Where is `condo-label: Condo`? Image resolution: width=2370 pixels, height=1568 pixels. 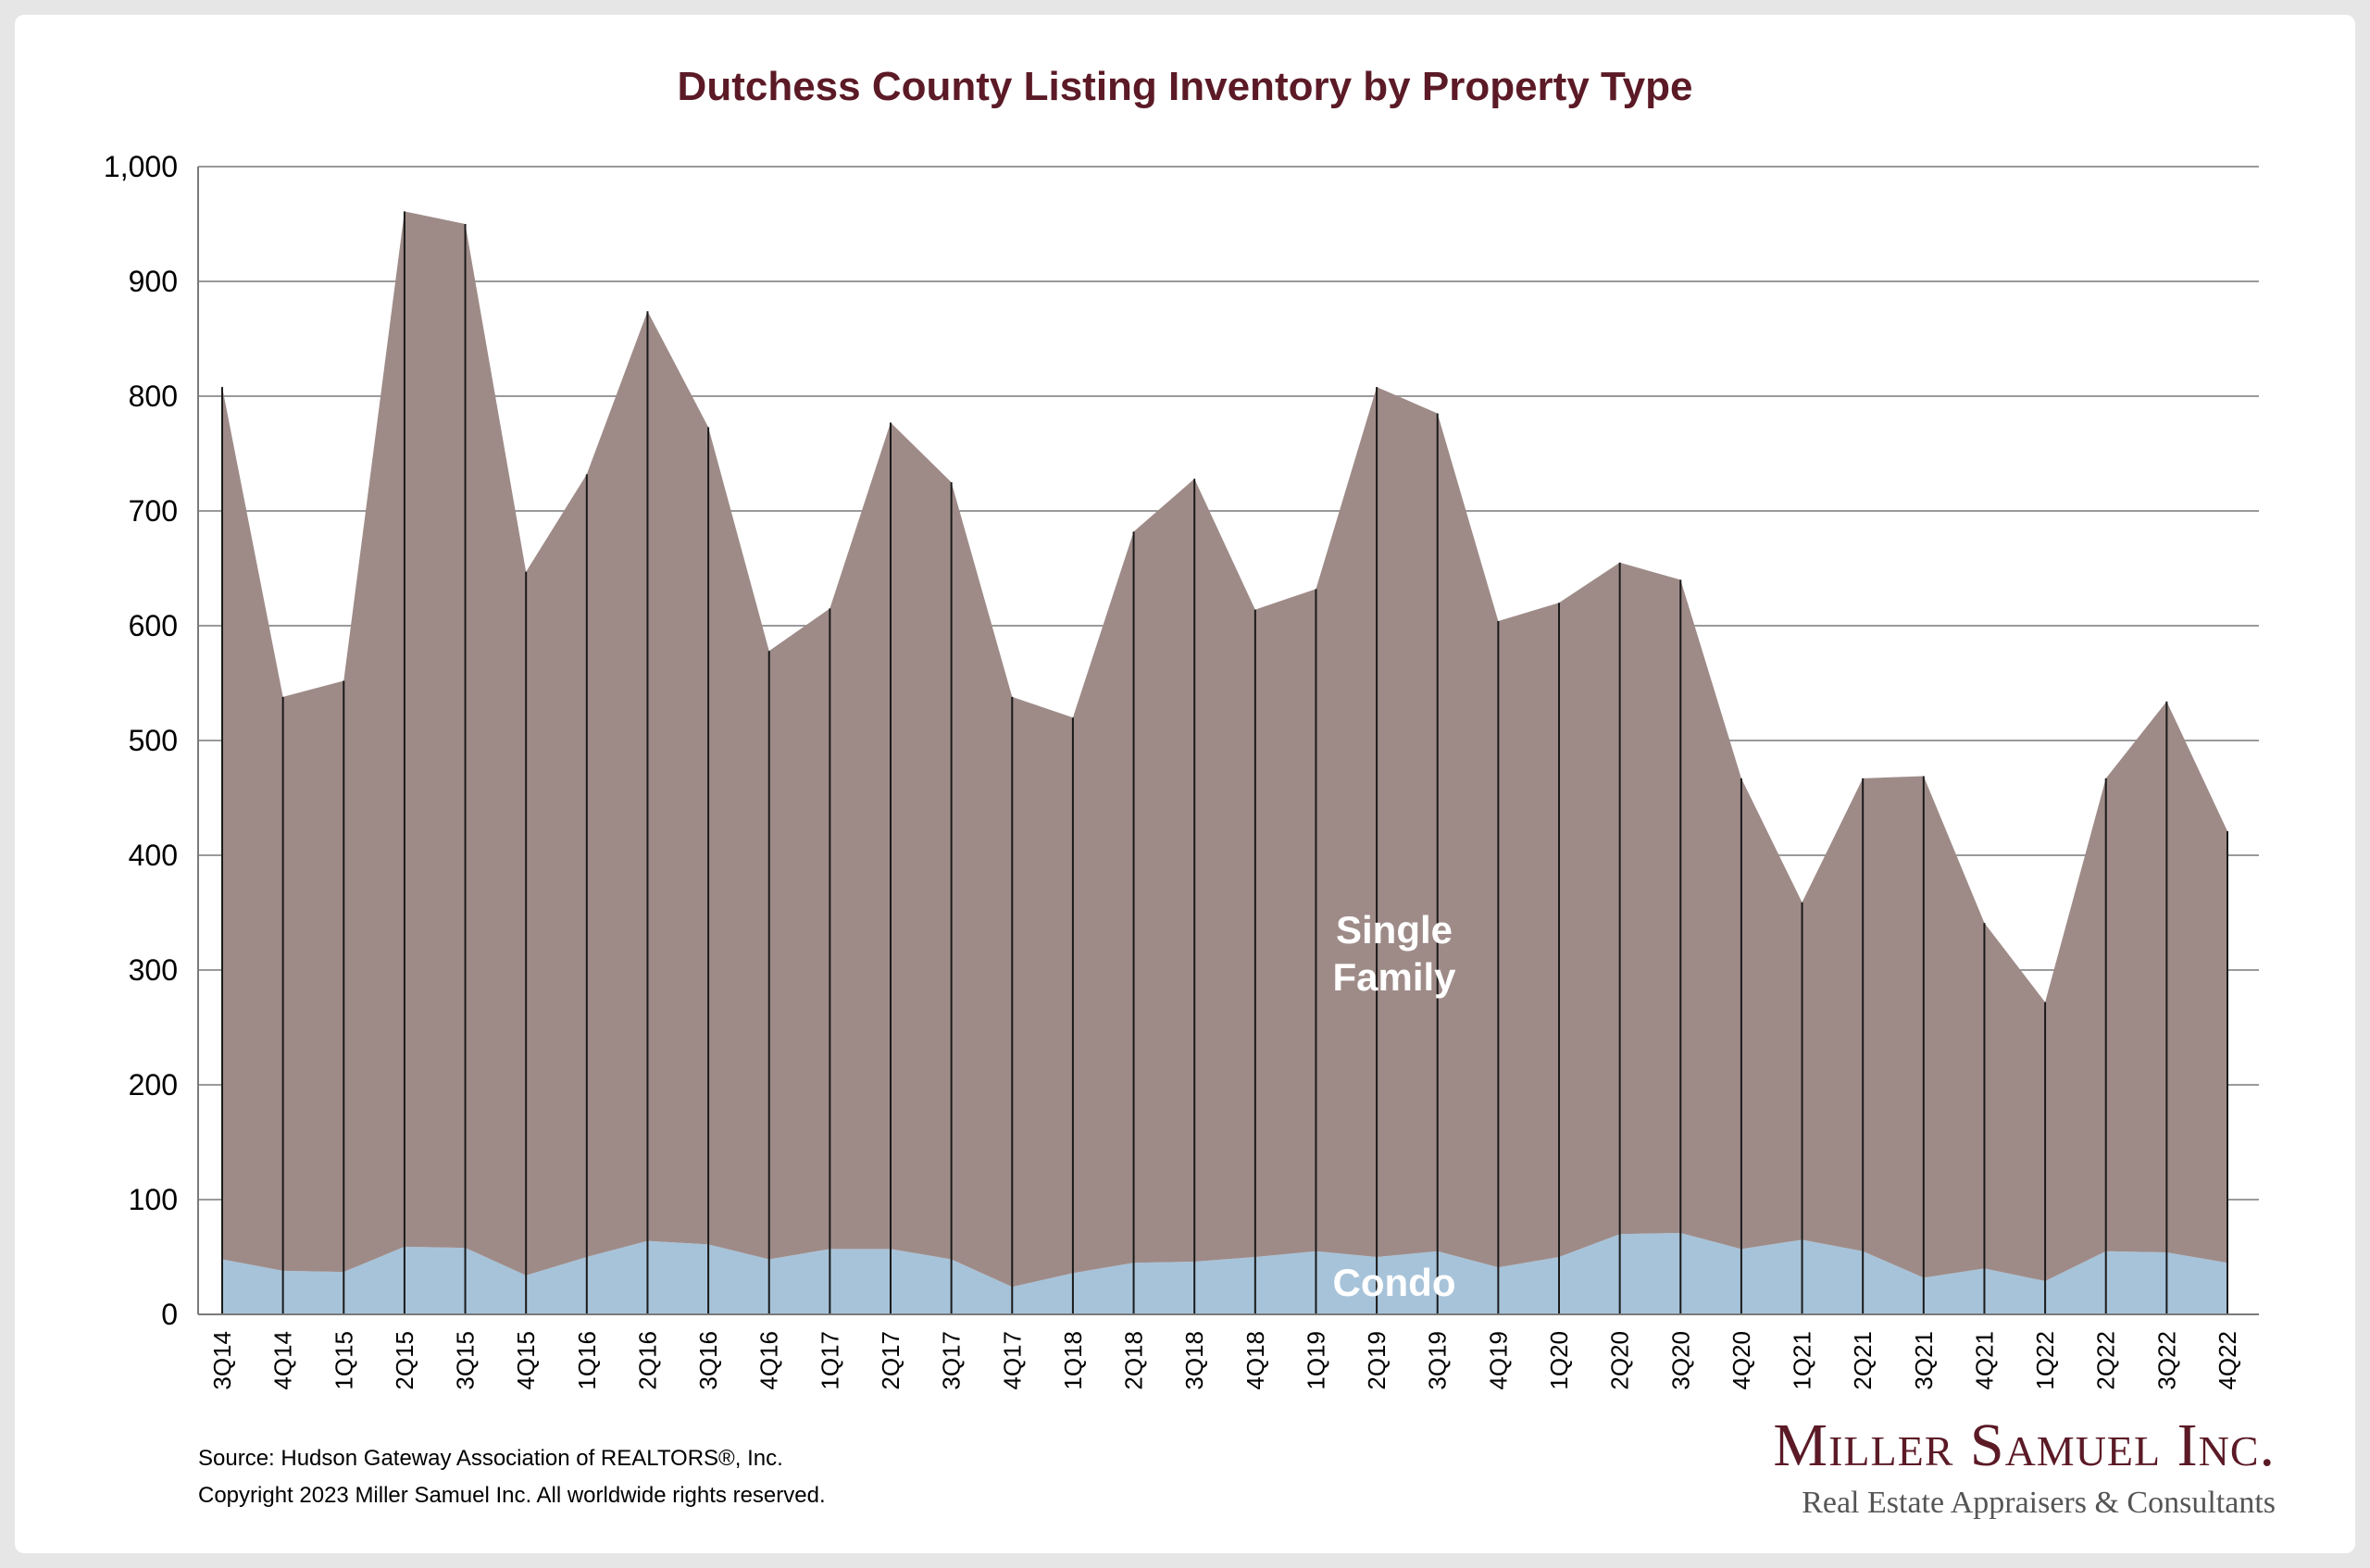
condo-label: Condo is located at coordinates (1394, 1282).